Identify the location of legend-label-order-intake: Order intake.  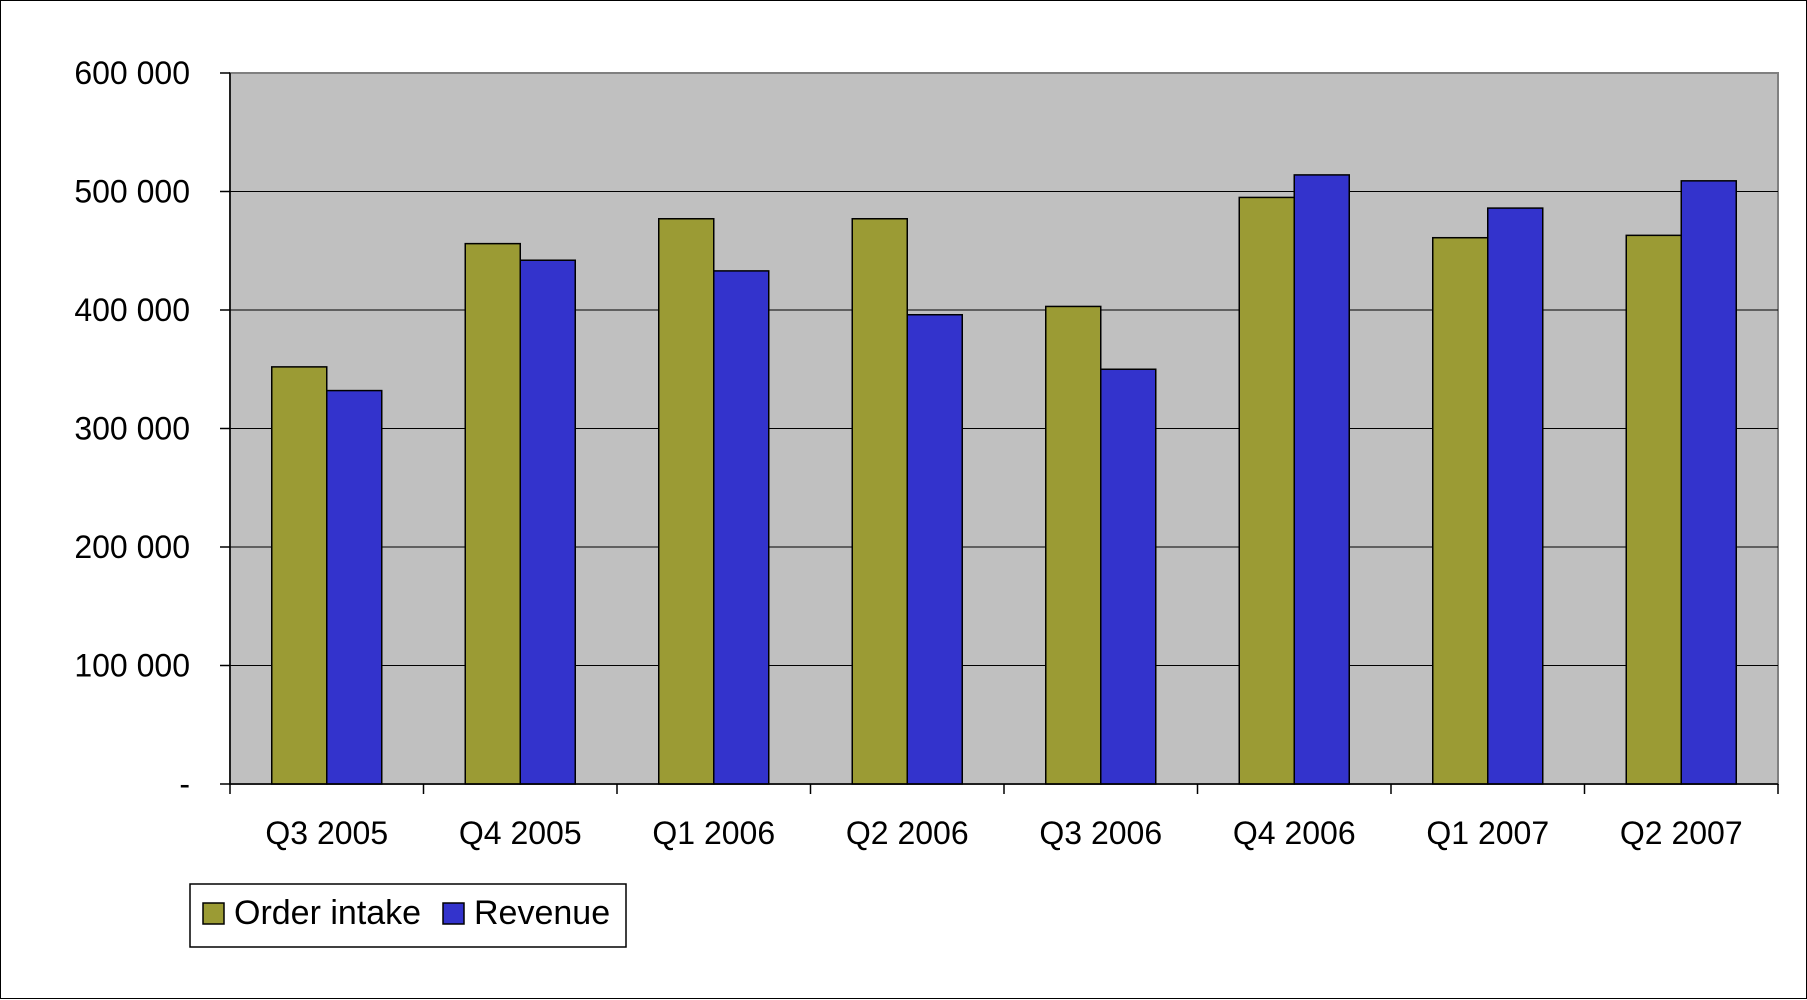
(327, 913).